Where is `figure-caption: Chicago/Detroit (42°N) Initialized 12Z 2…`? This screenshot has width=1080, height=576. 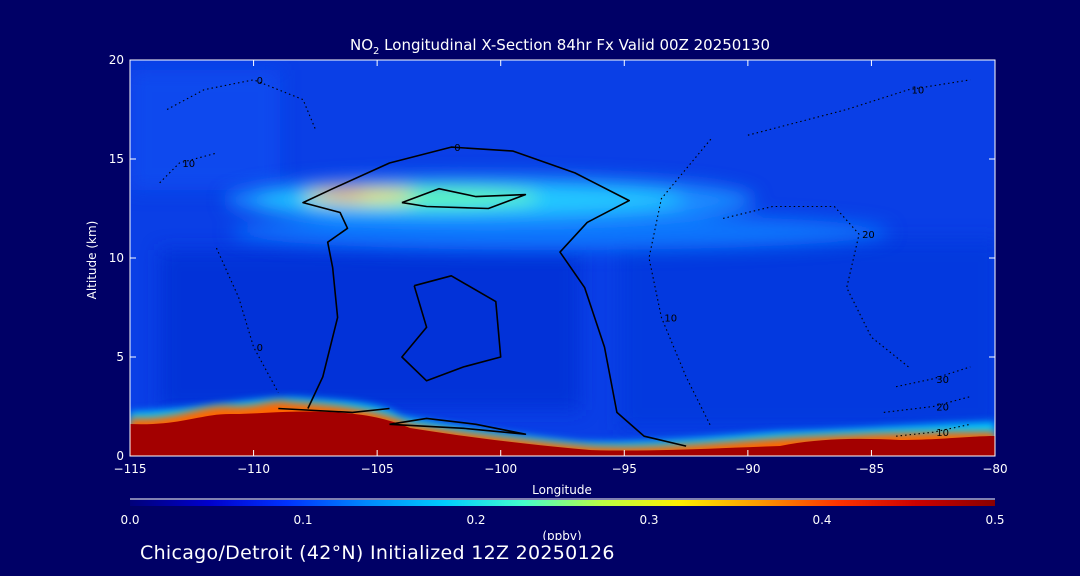
figure-caption: Chicago/Detroit (42°N) Initialized 12Z 2… is located at coordinates (377, 553).